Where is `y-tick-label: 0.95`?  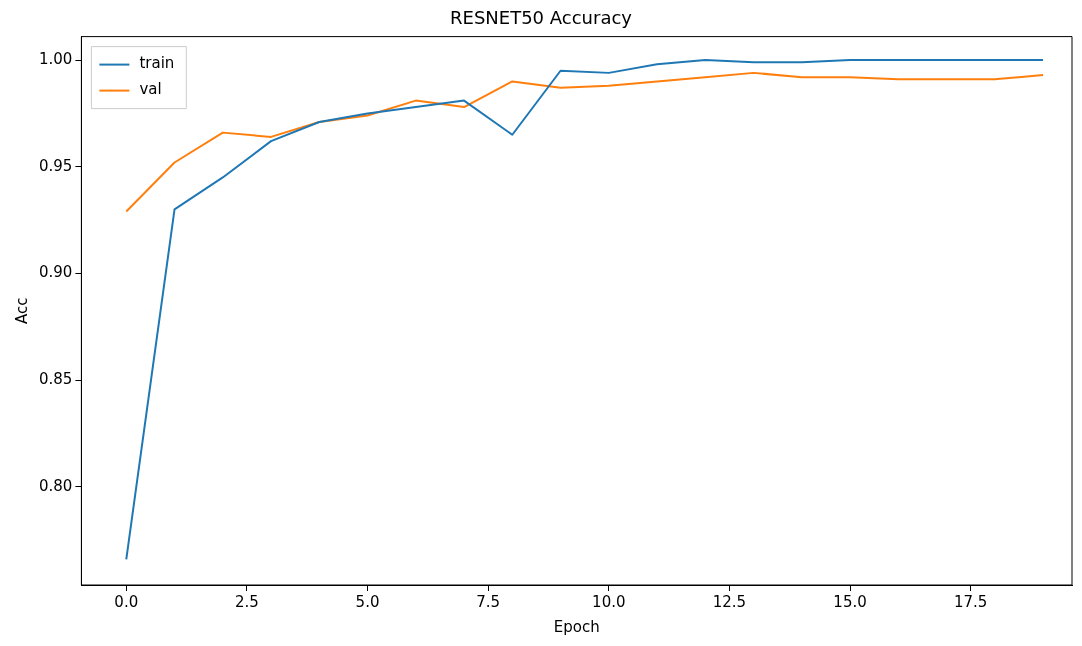 y-tick-label: 0.95 is located at coordinates (55, 165).